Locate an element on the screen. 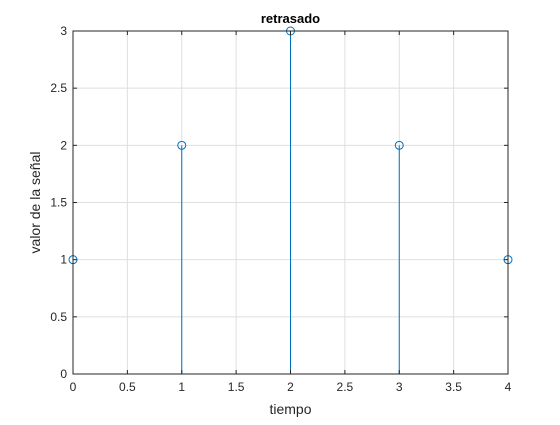 This screenshot has height=425, width=560. chart-title: retrasado is located at coordinates (290, 18).